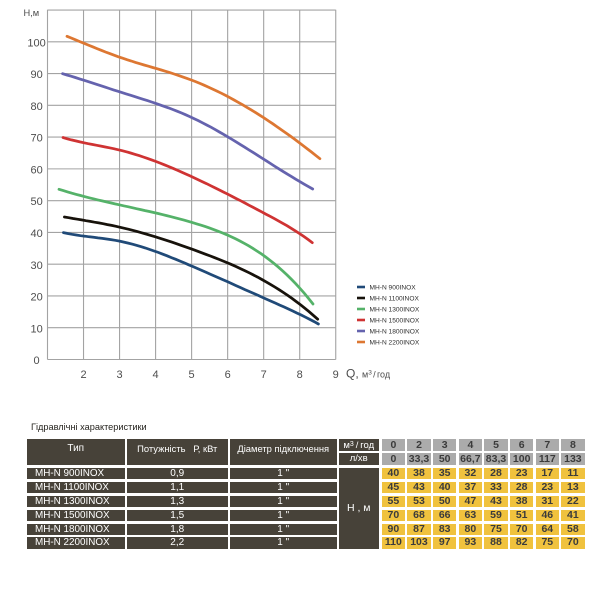 This screenshot has width=600, height=600. What do you see at coordinates (120, 375) in the screenshot?
I see `svg-text: 3` at bounding box center [120, 375].